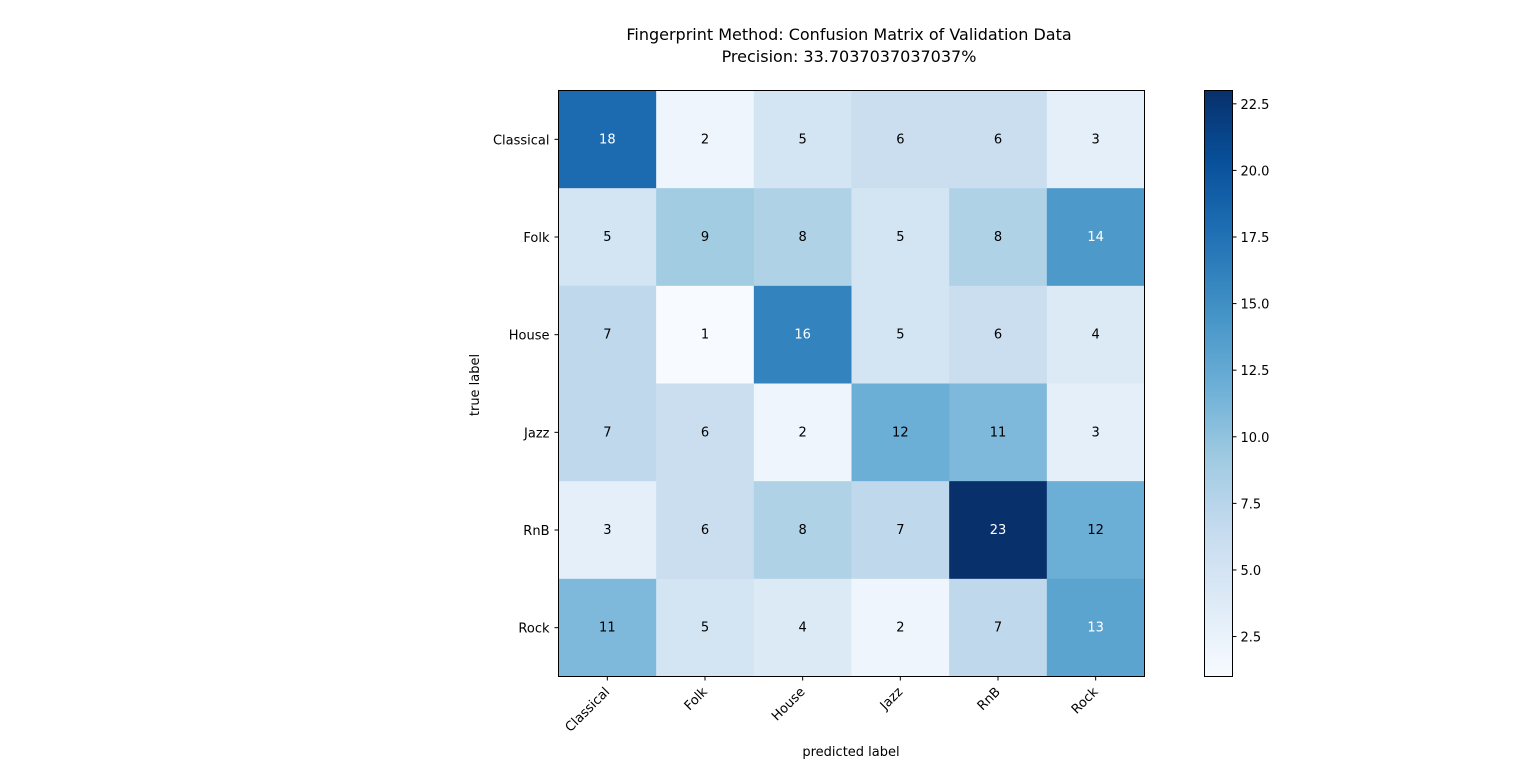  Describe the element at coordinates (529, 336) in the screenshot. I see `y-tick-label: House` at that location.